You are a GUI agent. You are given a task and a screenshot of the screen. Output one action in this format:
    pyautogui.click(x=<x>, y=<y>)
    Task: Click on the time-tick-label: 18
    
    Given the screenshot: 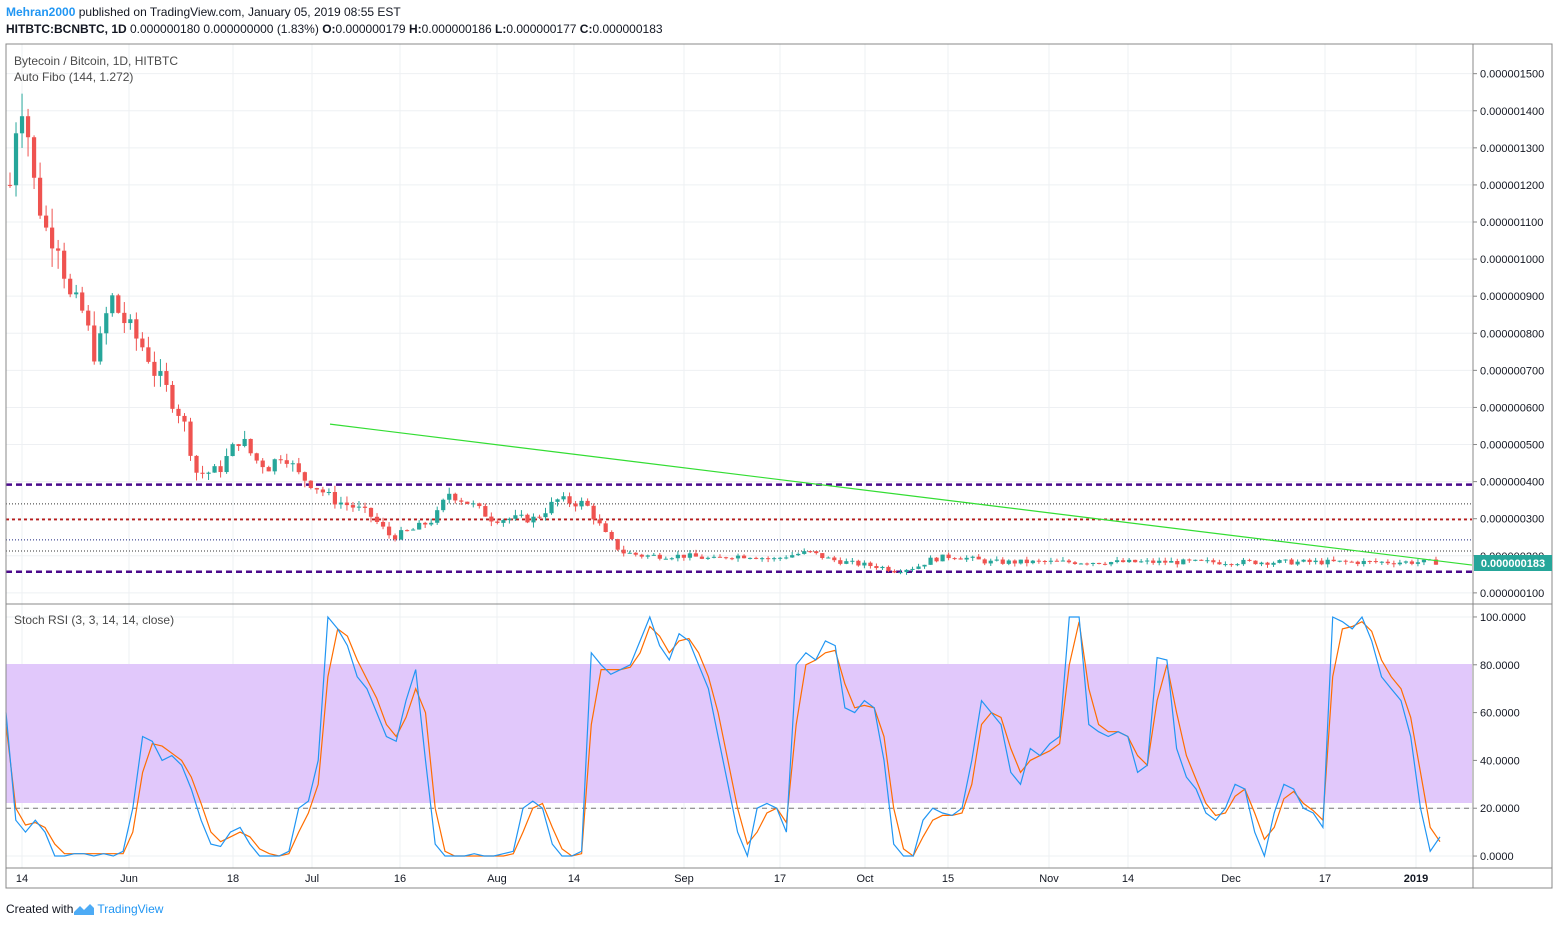 What is the action you would take?
    pyautogui.click(x=233, y=879)
    